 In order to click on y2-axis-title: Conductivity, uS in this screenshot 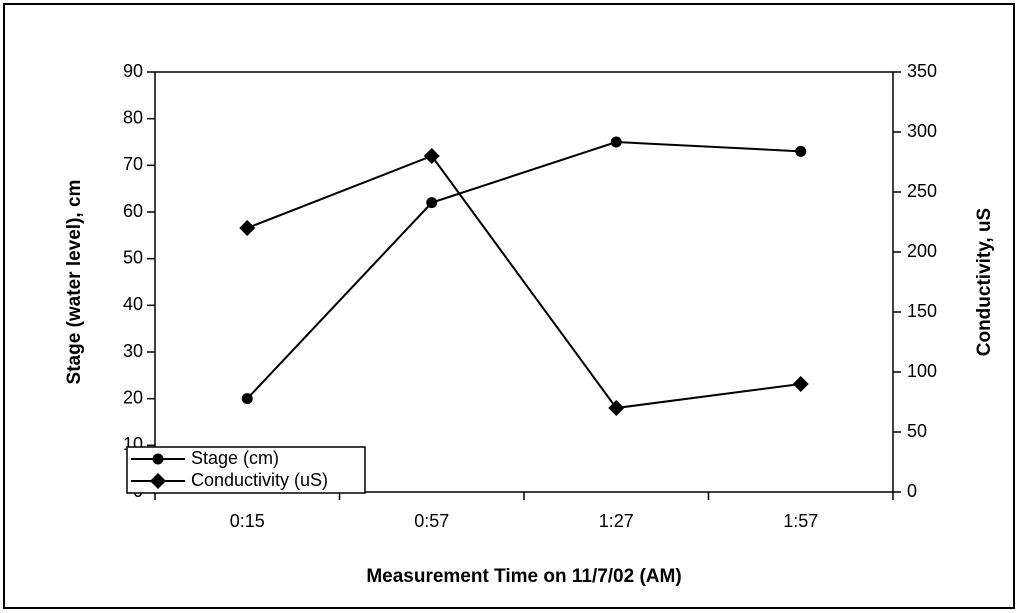, I will do `click(984, 282)`.